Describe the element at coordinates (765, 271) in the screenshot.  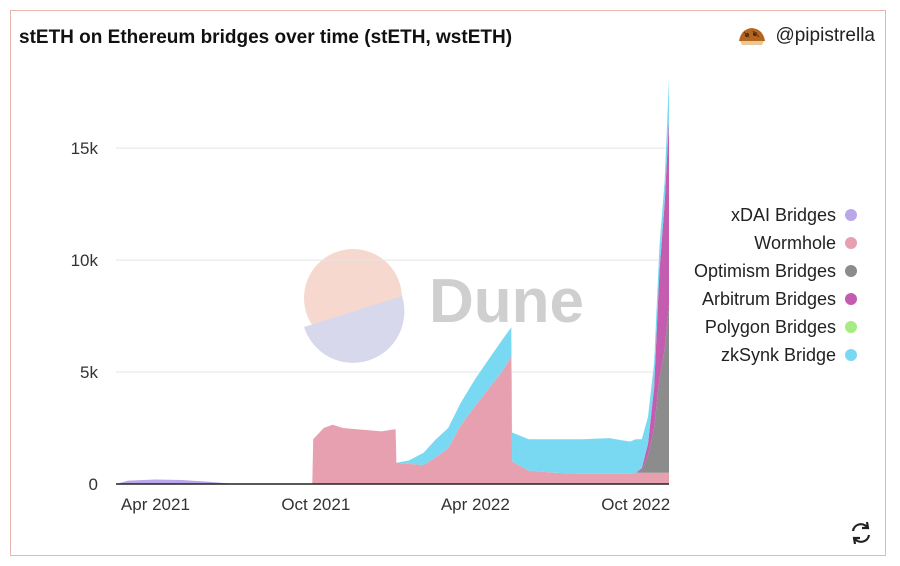
I see `legend-label: Optimism Bridges` at that location.